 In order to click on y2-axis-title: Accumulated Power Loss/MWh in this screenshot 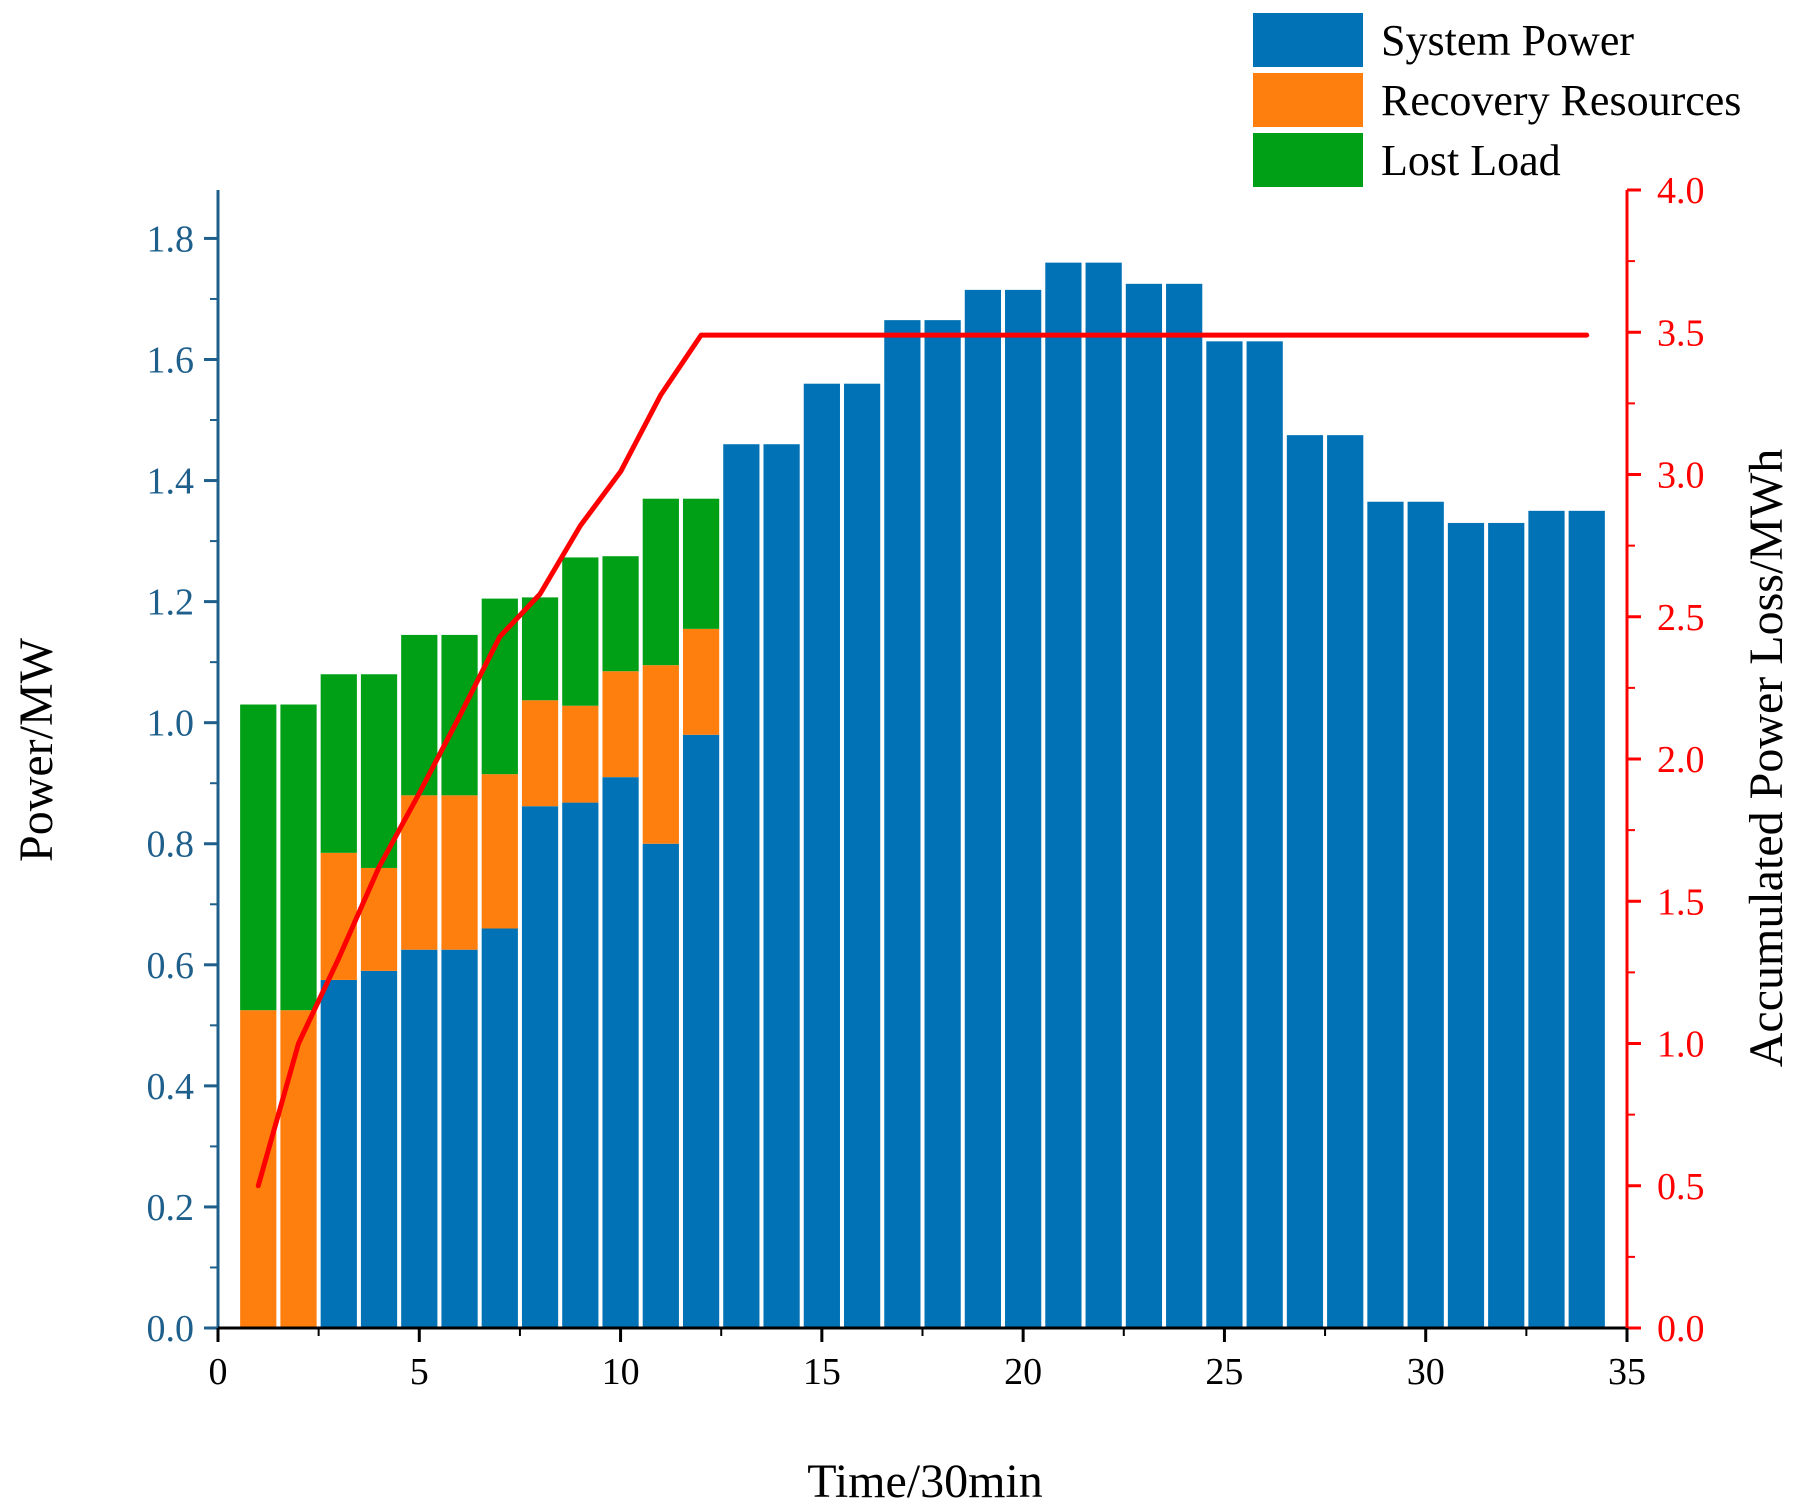, I will do `click(1766, 758)`.